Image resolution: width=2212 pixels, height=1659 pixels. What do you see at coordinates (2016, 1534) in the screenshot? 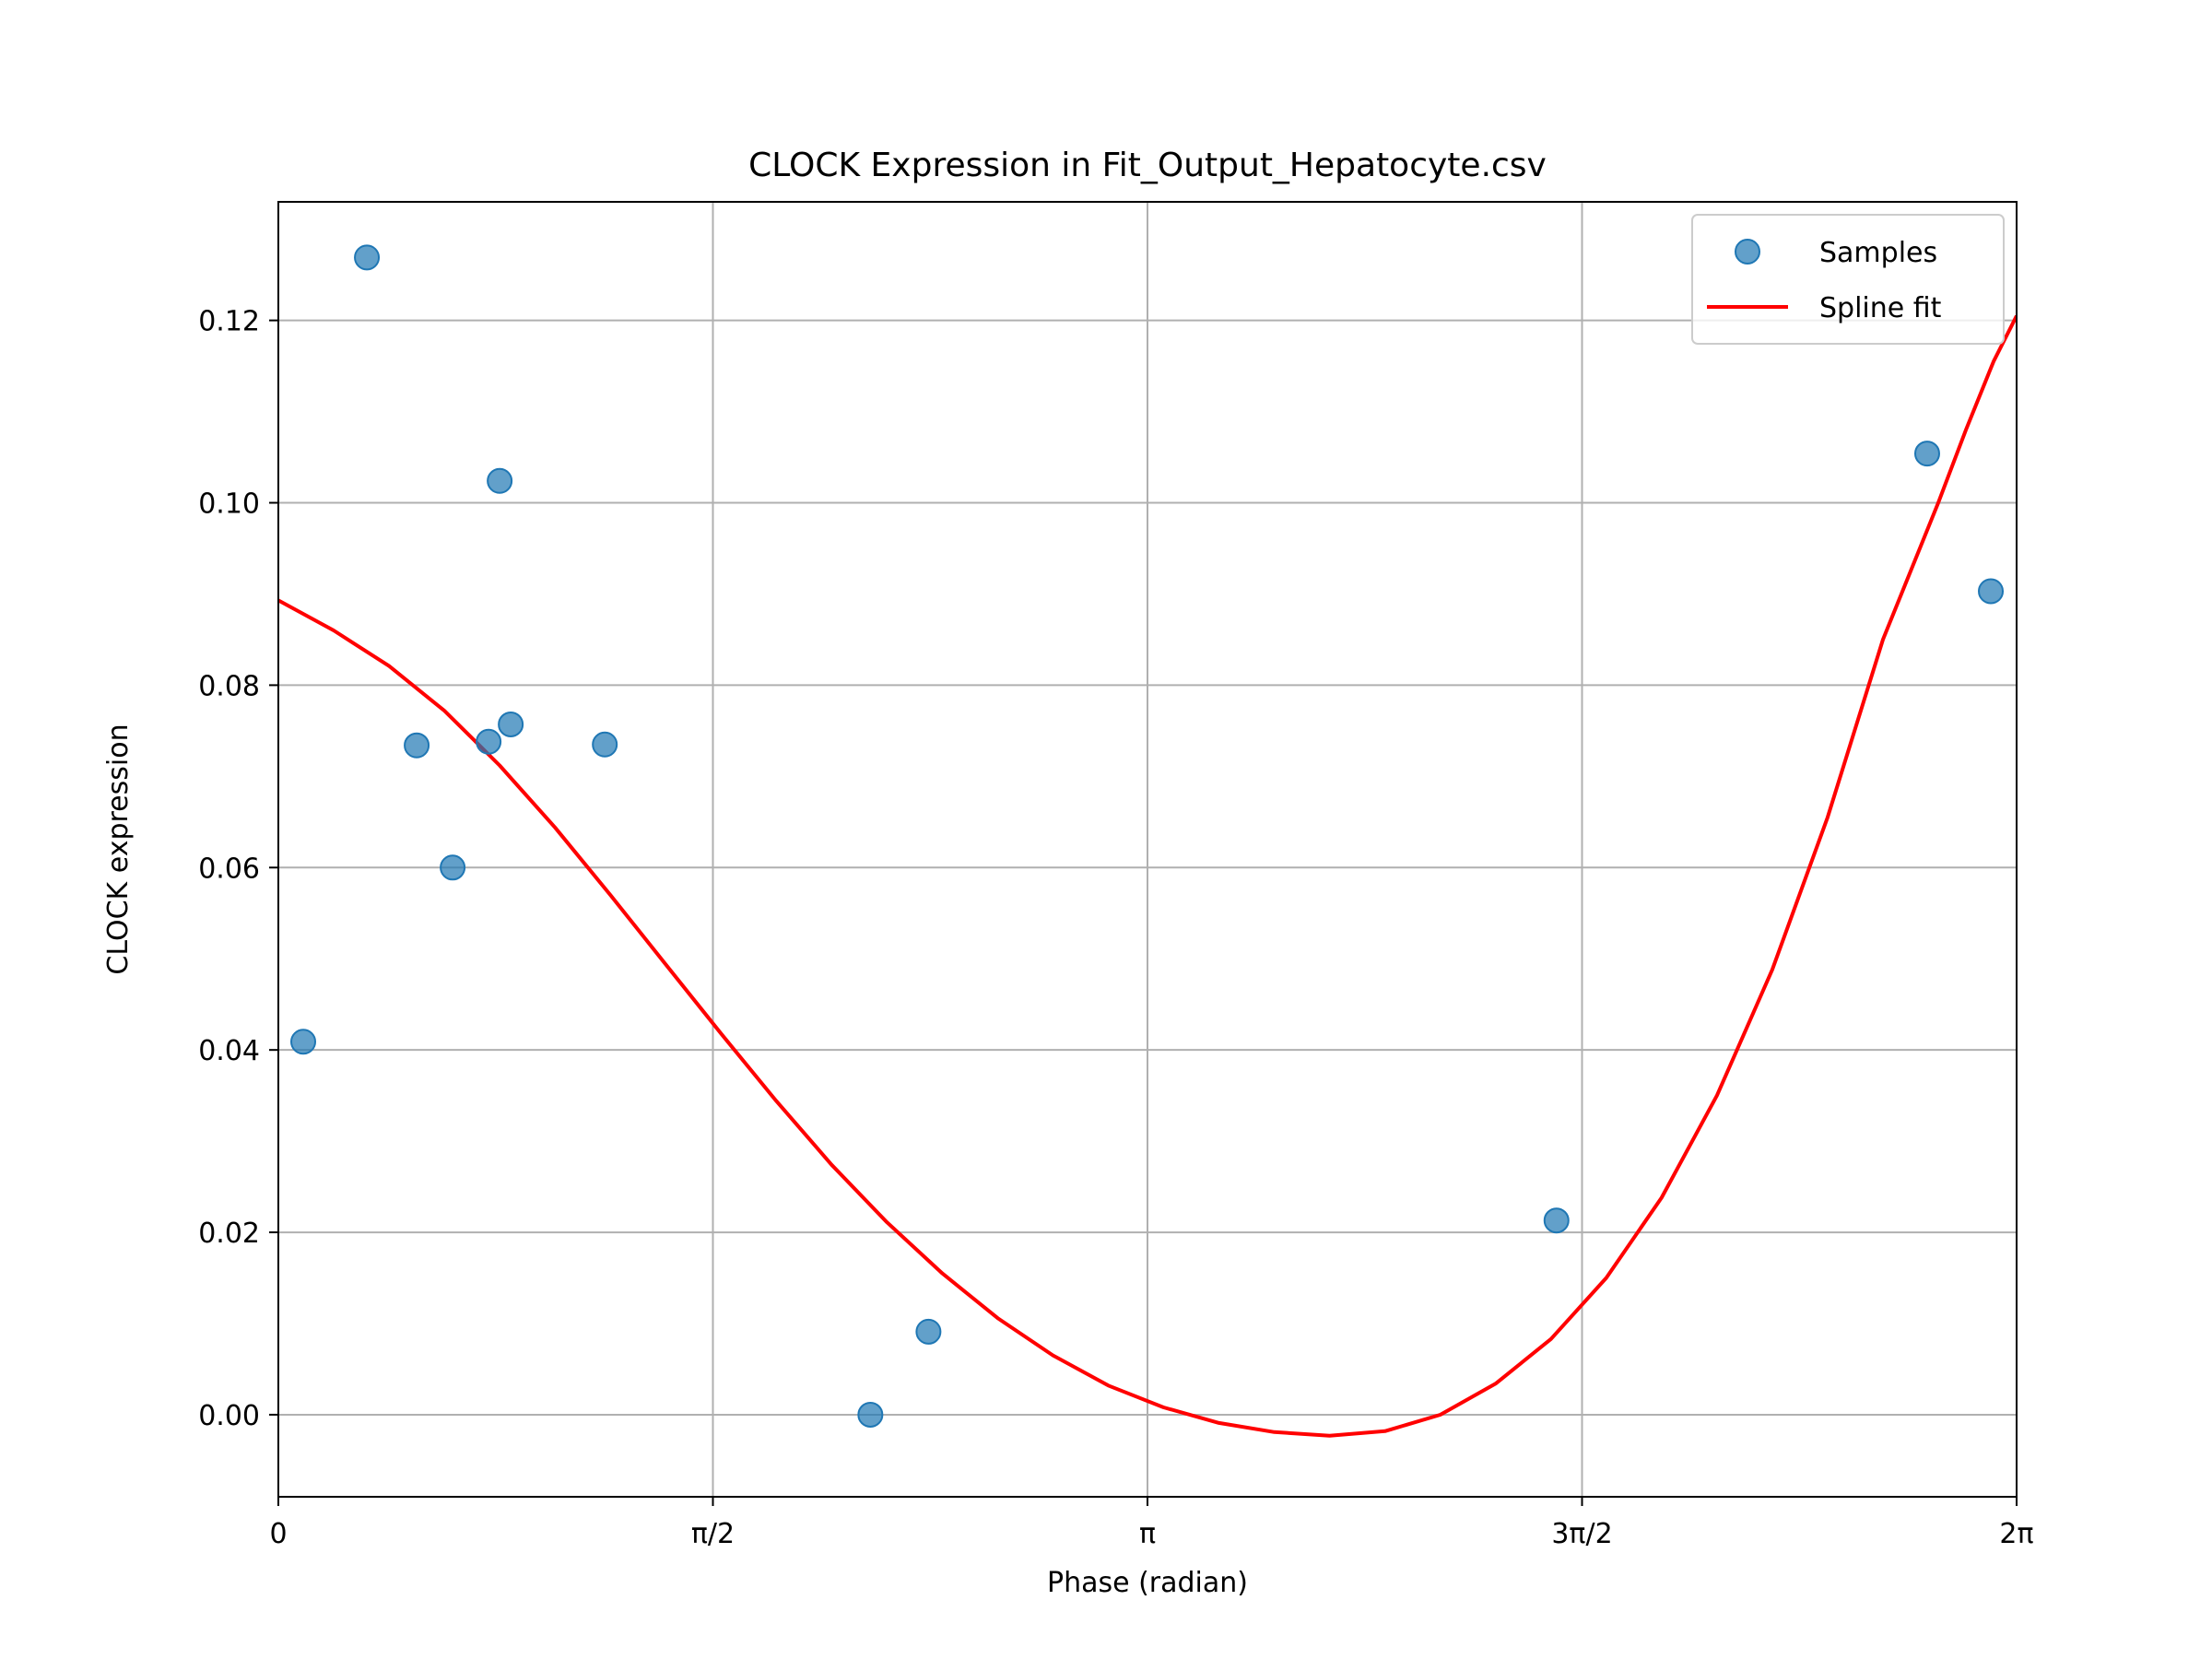
I see `x-tick-label: 2π` at bounding box center [2016, 1534].